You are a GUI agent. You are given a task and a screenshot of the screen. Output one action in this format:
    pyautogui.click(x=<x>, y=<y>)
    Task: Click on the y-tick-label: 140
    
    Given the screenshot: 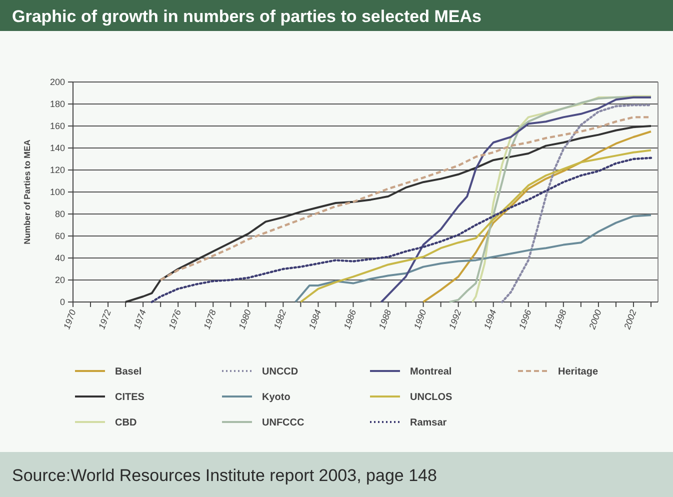 What is the action you would take?
    pyautogui.click(x=57, y=148)
    